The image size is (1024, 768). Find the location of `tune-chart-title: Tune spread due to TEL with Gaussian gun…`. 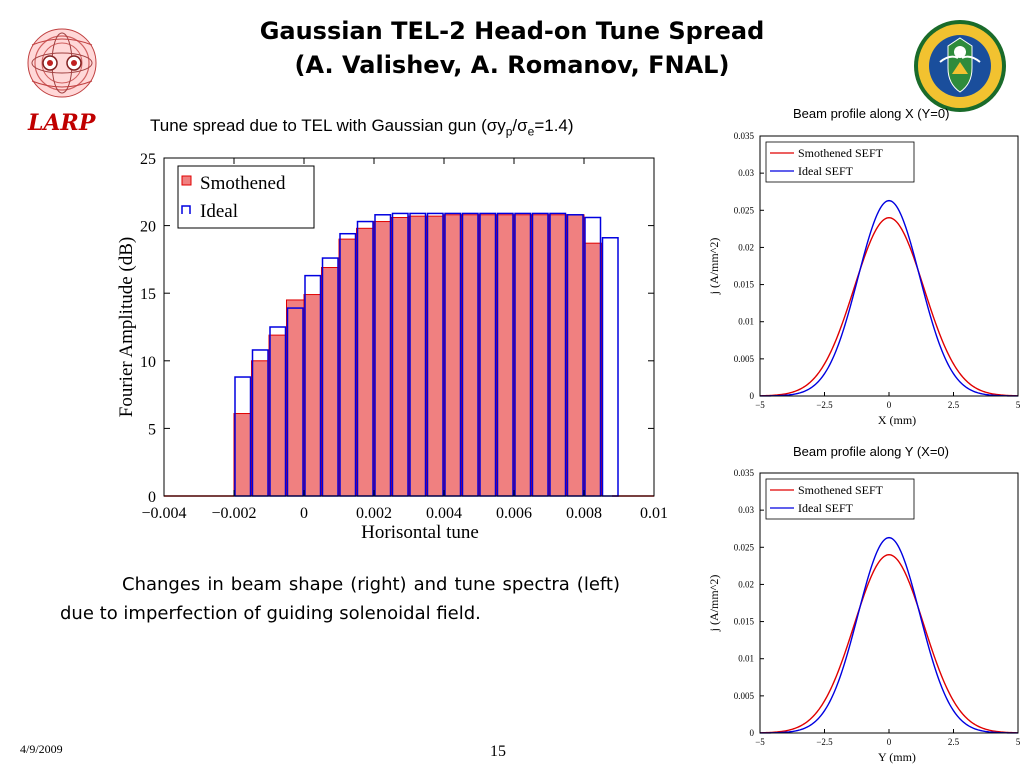

tune-chart-title: Tune spread due to TEL with Gaussian gun… is located at coordinates (362, 127).